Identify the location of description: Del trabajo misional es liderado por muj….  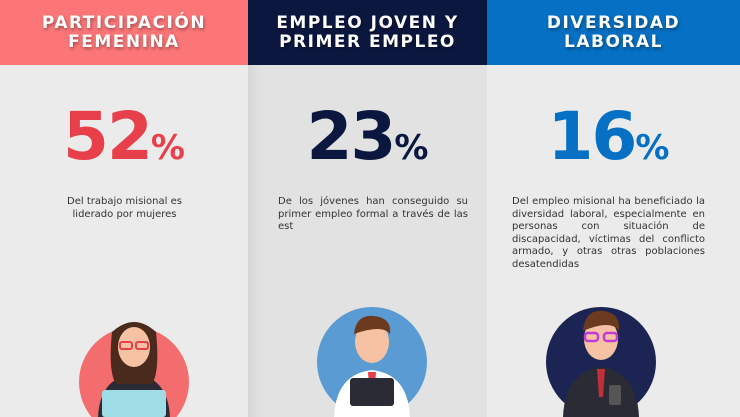
(124, 208).